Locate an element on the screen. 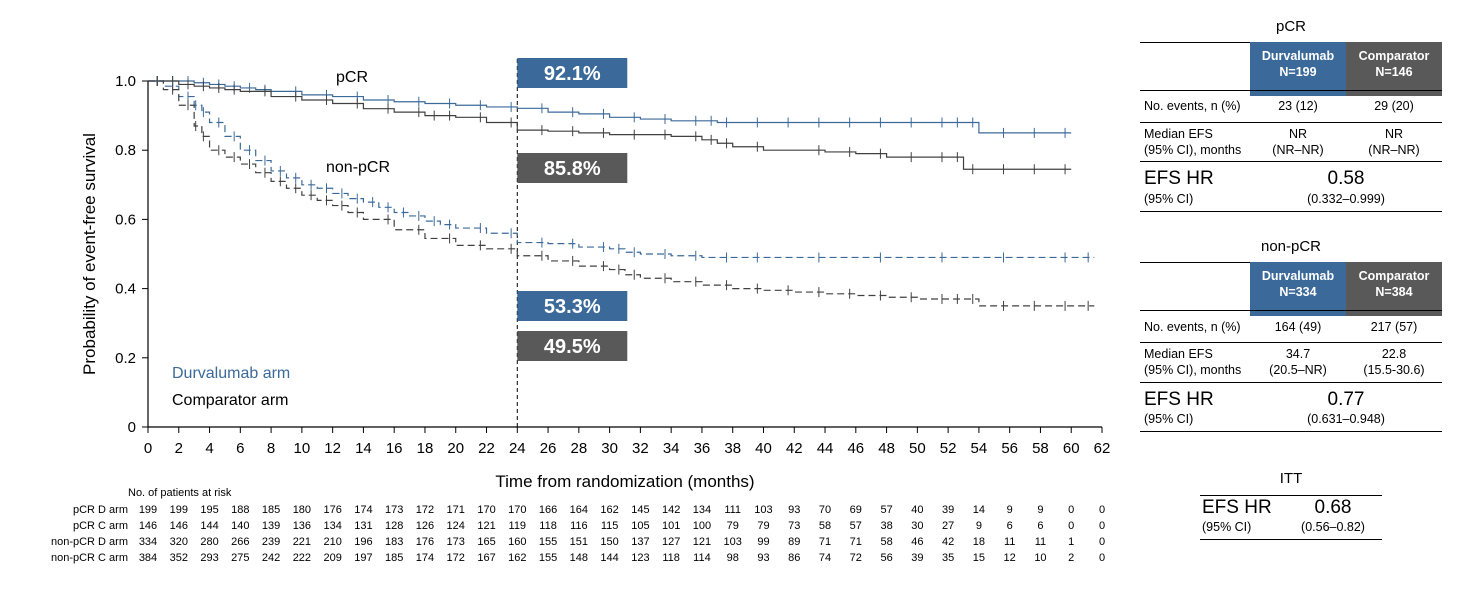 Image resolution: width=1460 pixels, height=592 pixels. pcr-hr-label: EFS HR is located at coordinates (1179, 178).